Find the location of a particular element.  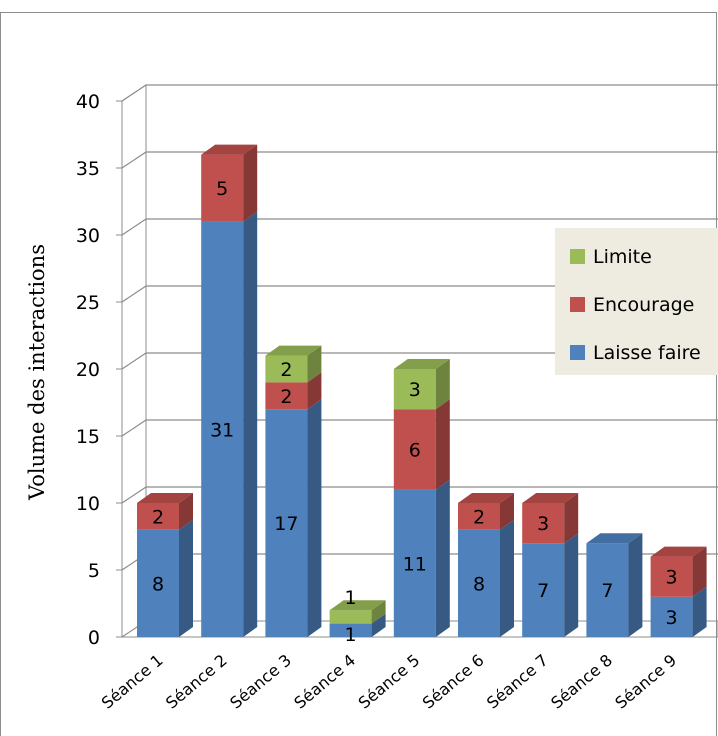

legend: Limite Encourage Laisse faire is located at coordinates (636, 301).